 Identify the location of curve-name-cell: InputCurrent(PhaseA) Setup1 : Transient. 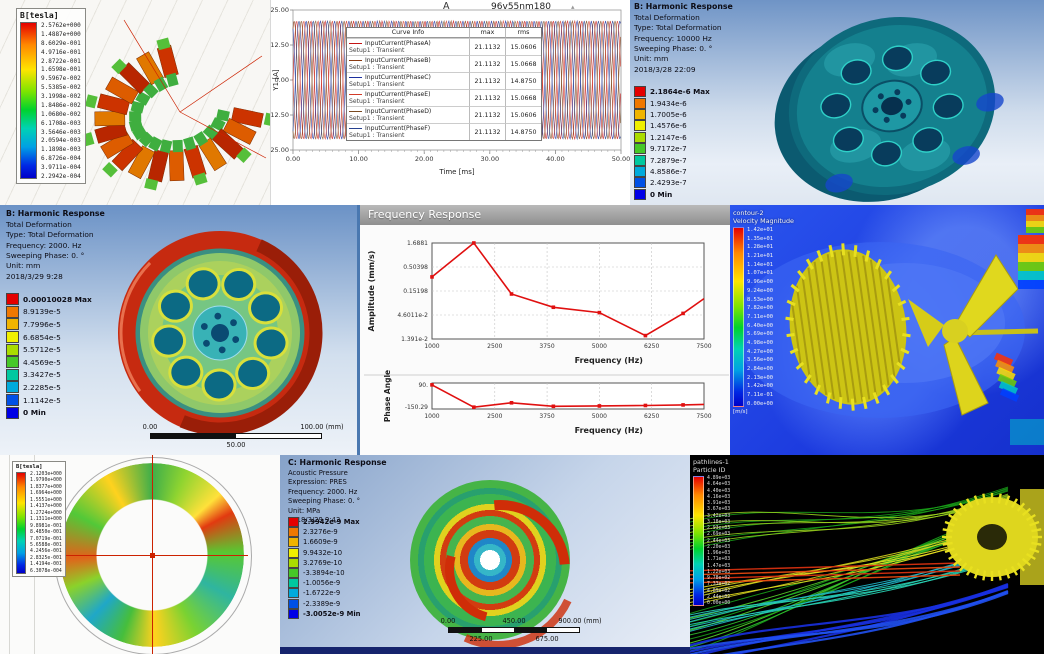
(408, 46).